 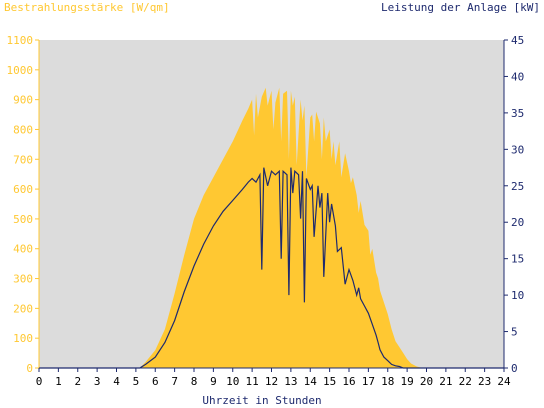 I want to click on x-tick-label: 5, so click(x=136, y=381).